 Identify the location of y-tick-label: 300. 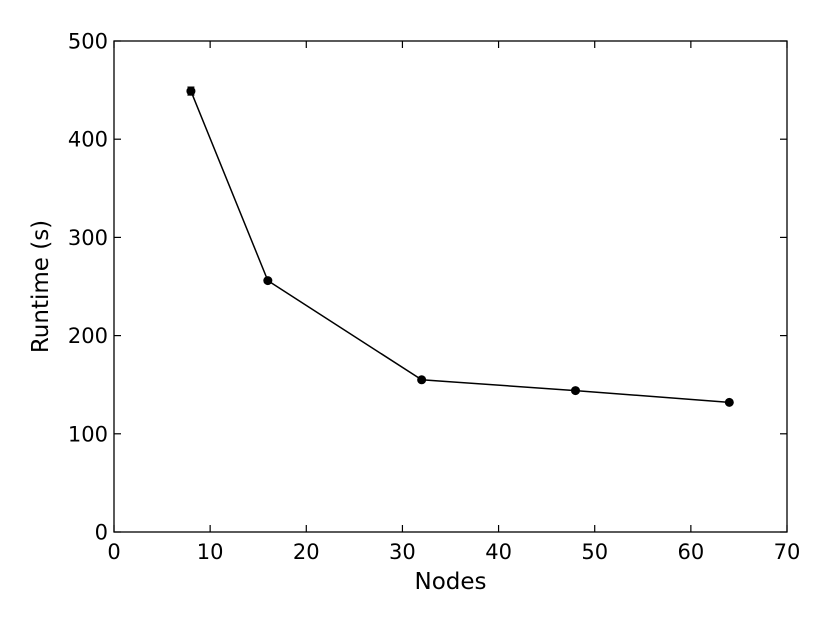
(88, 238).